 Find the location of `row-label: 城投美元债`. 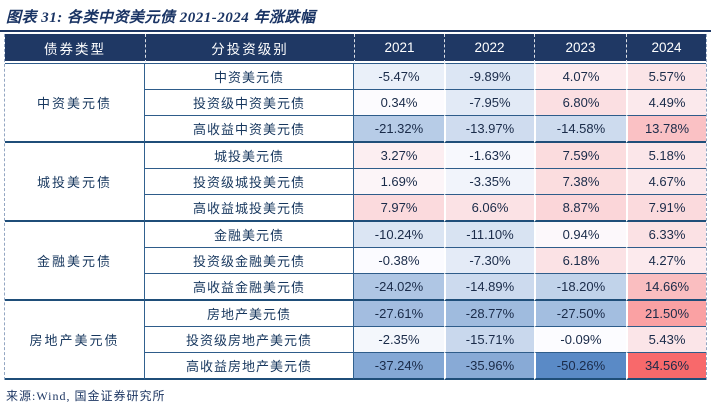

row-label: 城投美元债 is located at coordinates (249, 156).